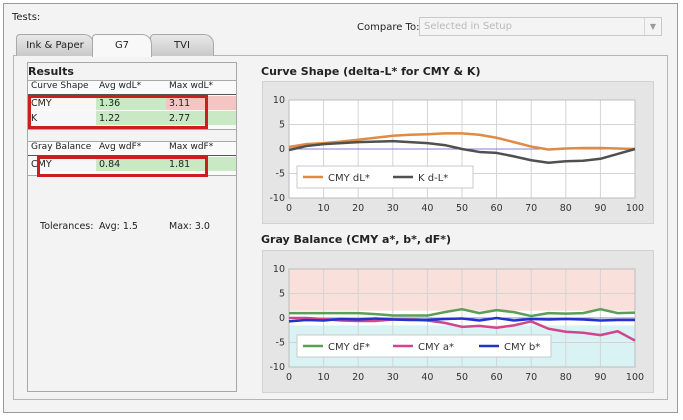 The height and width of the screenshot is (420, 683). Describe the element at coordinates (436, 347) in the screenshot. I see `legend-label: CMY a*` at that location.